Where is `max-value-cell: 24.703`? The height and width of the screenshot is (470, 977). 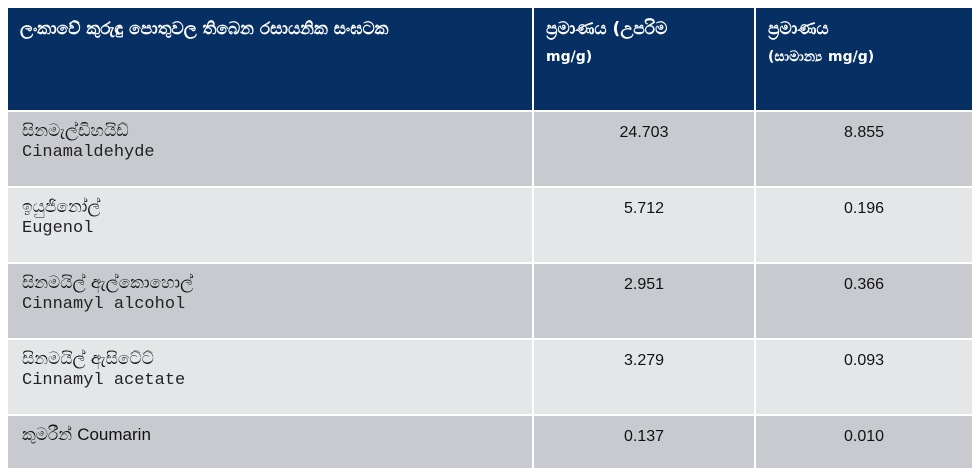
max-value-cell: 24.703 is located at coordinates (644, 149).